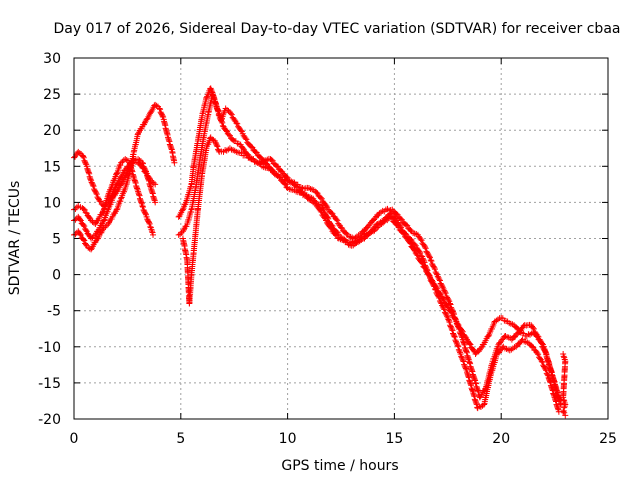 The height and width of the screenshot is (480, 640). Describe the element at coordinates (15, 238) in the screenshot. I see `y-axis-label: SDTVAR / TECUs` at that location.